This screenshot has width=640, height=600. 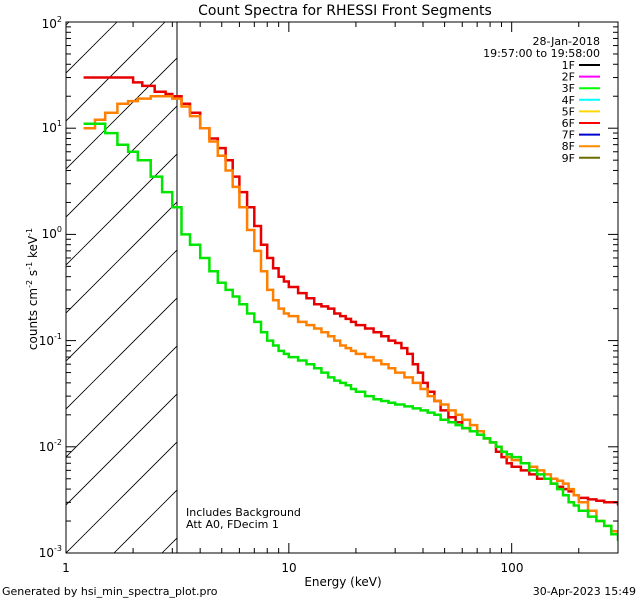 I want to click on date-label: 28-Jan-2018, so click(x=567, y=41).